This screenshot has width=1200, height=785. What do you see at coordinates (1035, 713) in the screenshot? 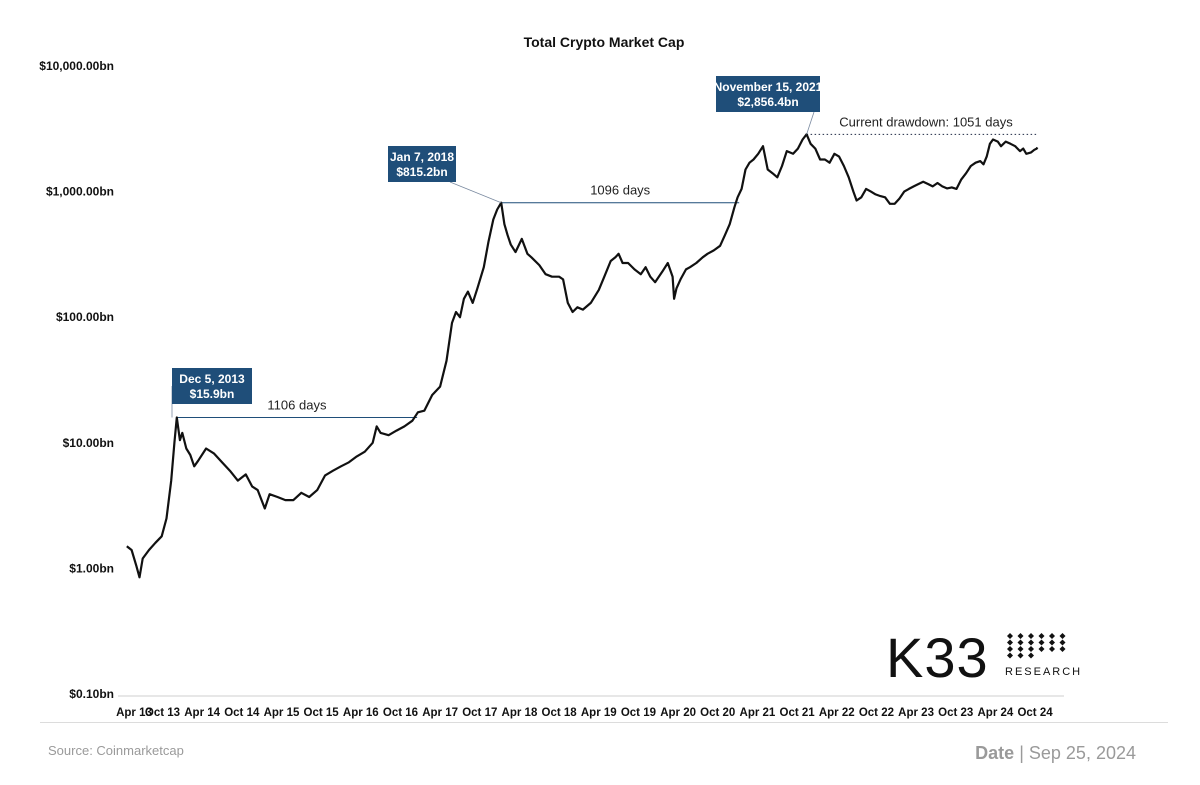
I see `x-tick-label: Oct 24` at bounding box center [1035, 713].